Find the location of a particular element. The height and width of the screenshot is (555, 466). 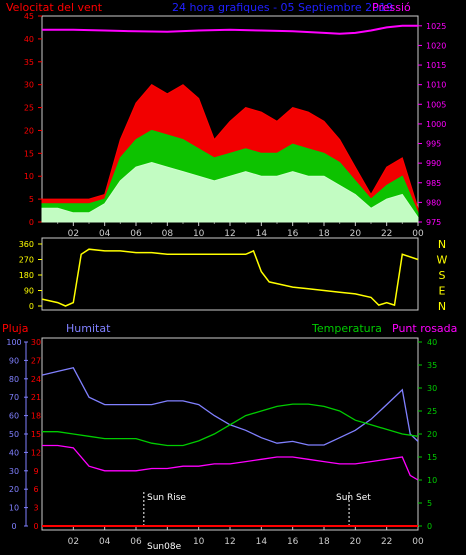

pluja-y-tick-label: 6 is located at coordinates (35, 489).